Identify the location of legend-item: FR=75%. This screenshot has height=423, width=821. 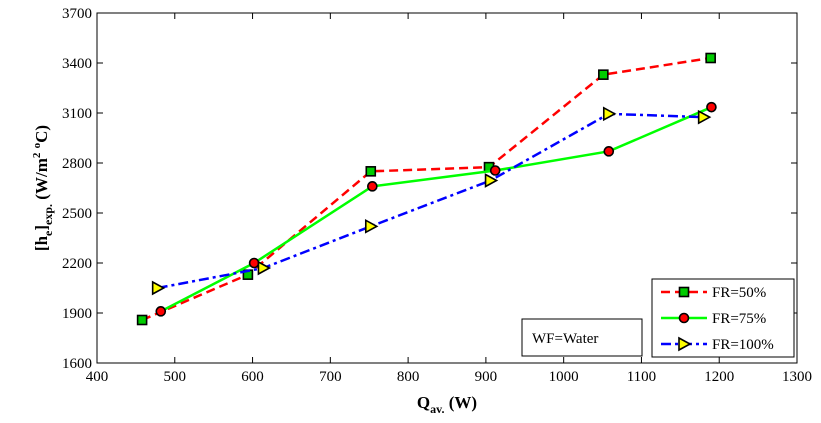
(713, 319).